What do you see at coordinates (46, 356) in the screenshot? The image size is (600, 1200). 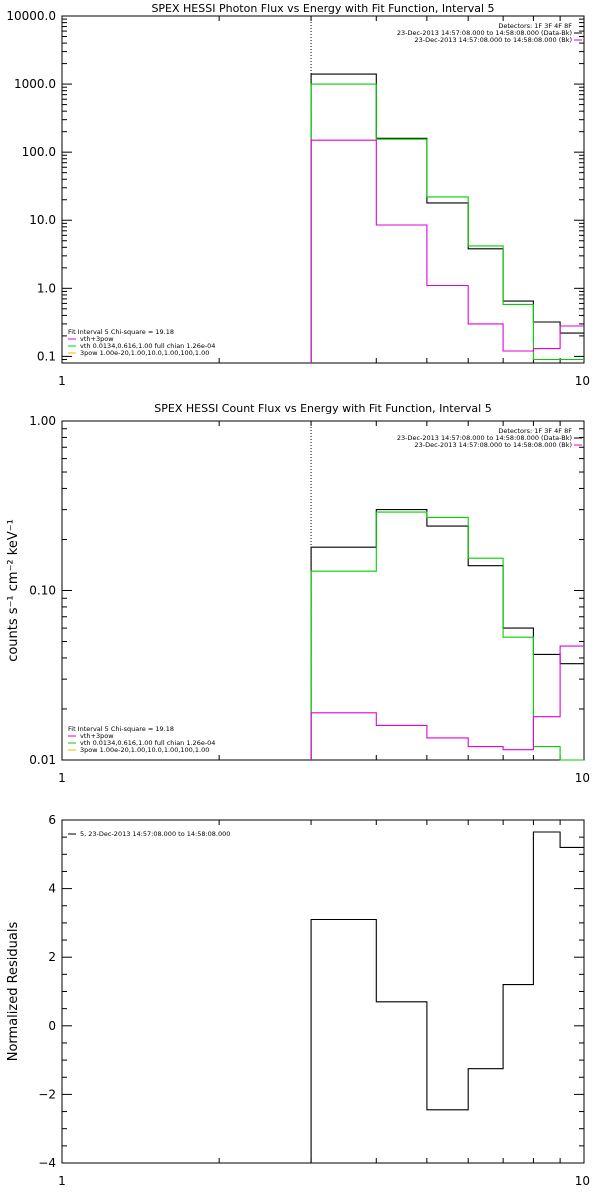 I see `y-tick-label: 0.1` at bounding box center [46, 356].